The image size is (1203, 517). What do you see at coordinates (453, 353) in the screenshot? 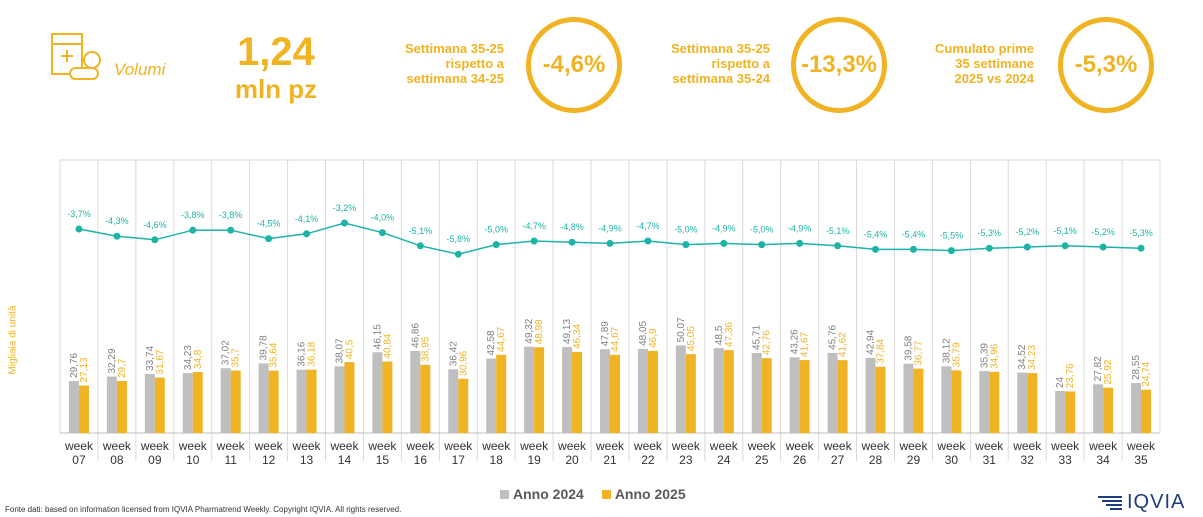
I see `data-label-2024: 36,42` at bounding box center [453, 353].